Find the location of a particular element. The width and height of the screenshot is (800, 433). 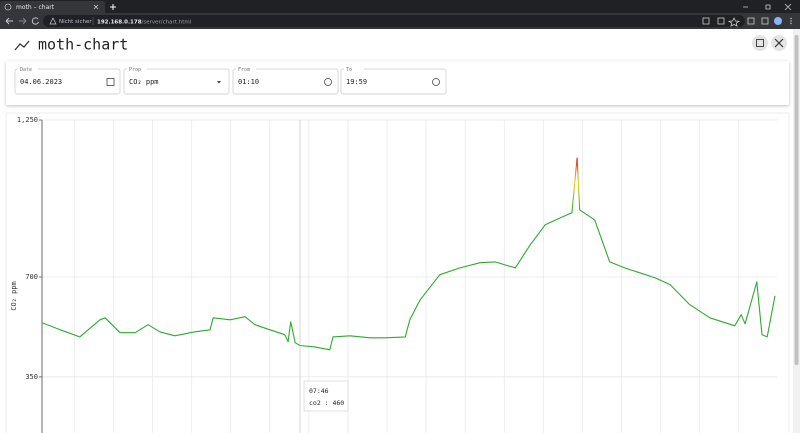

menu-button is located at coordinates (791, 18).